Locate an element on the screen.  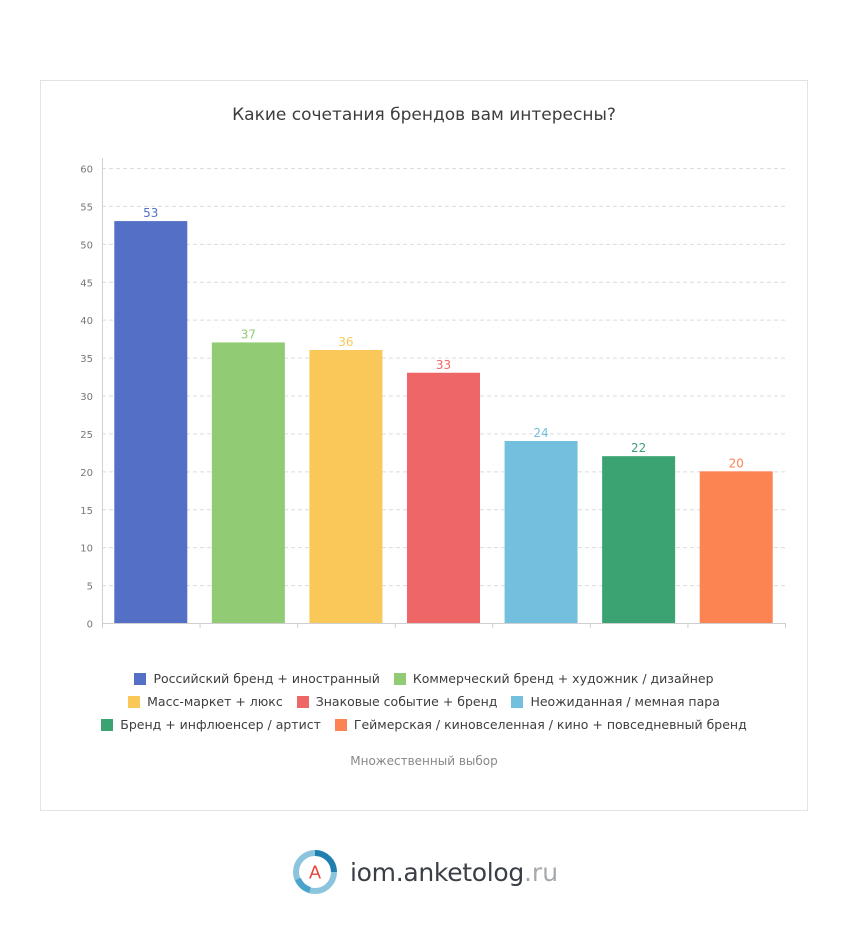
y-tick-label: 60 is located at coordinates (86, 170).